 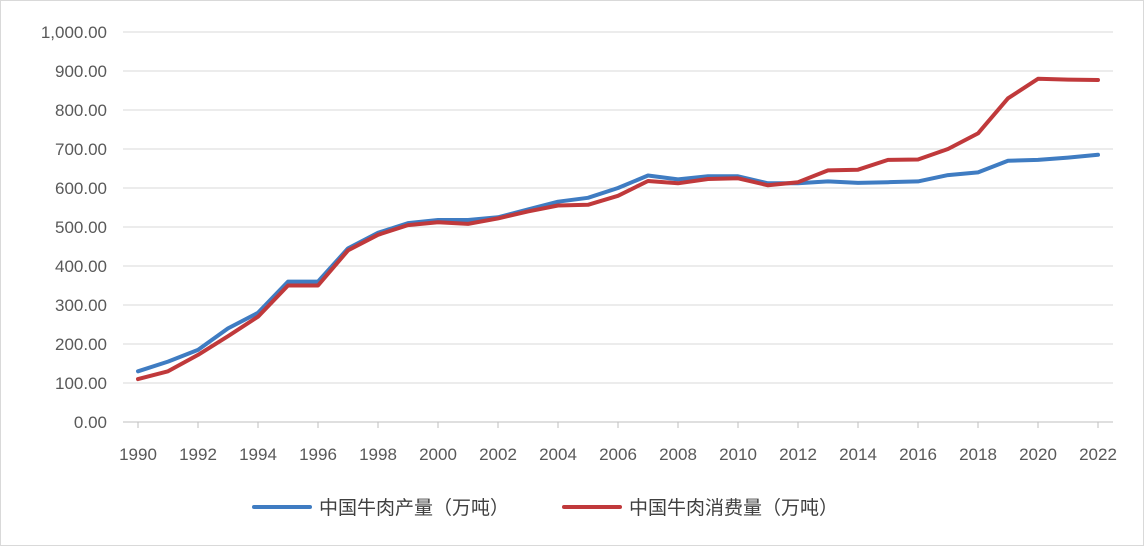 I want to click on y-tick-label: 600.00, so click(x=81, y=188).